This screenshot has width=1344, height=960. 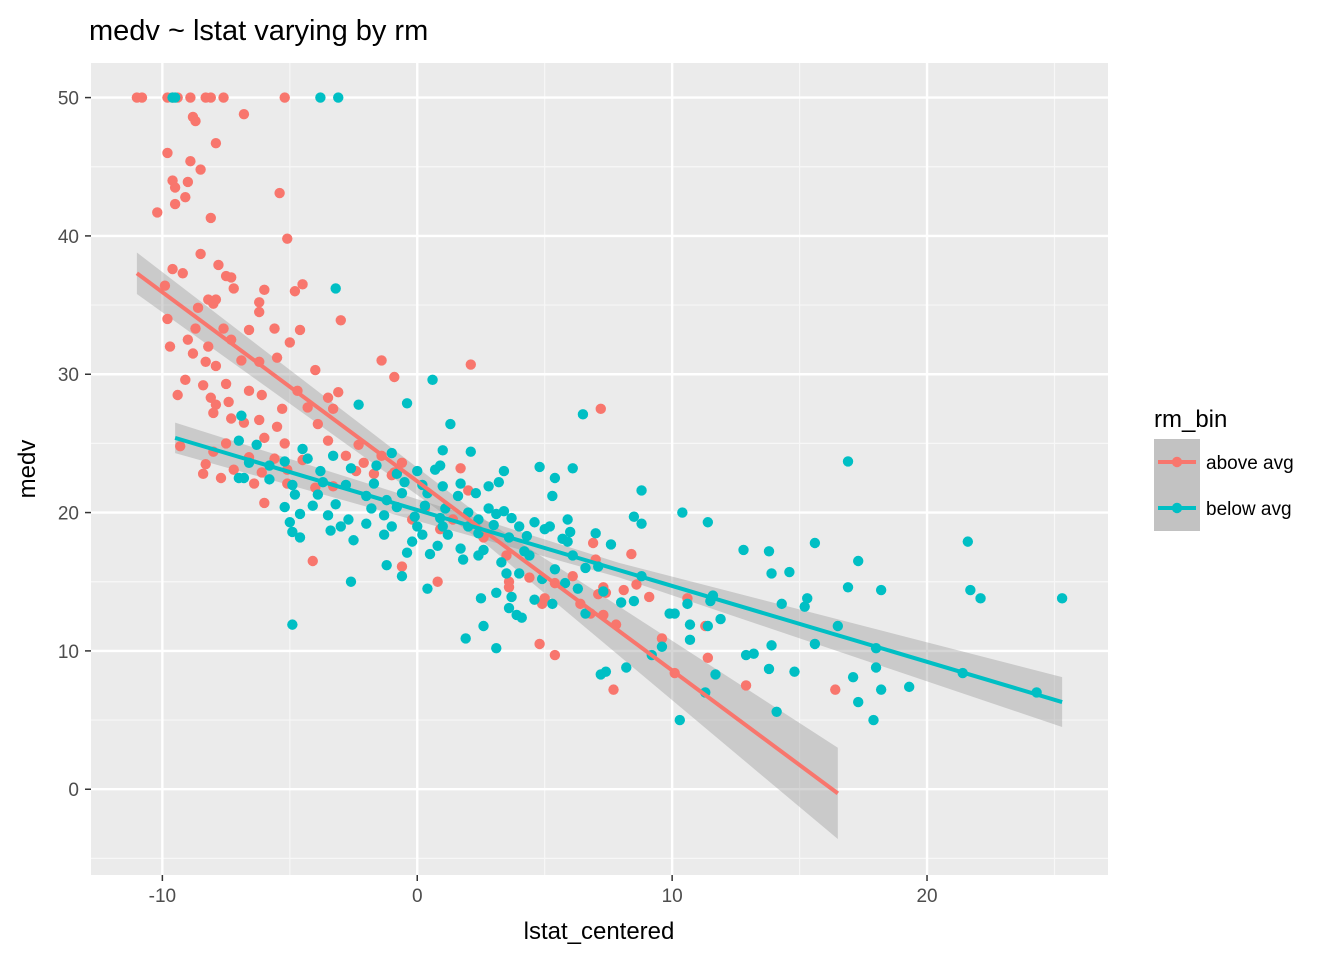 What do you see at coordinates (74, 445) in the screenshot?
I see `y-axis: 0 10 20 30 40 50` at bounding box center [74, 445].